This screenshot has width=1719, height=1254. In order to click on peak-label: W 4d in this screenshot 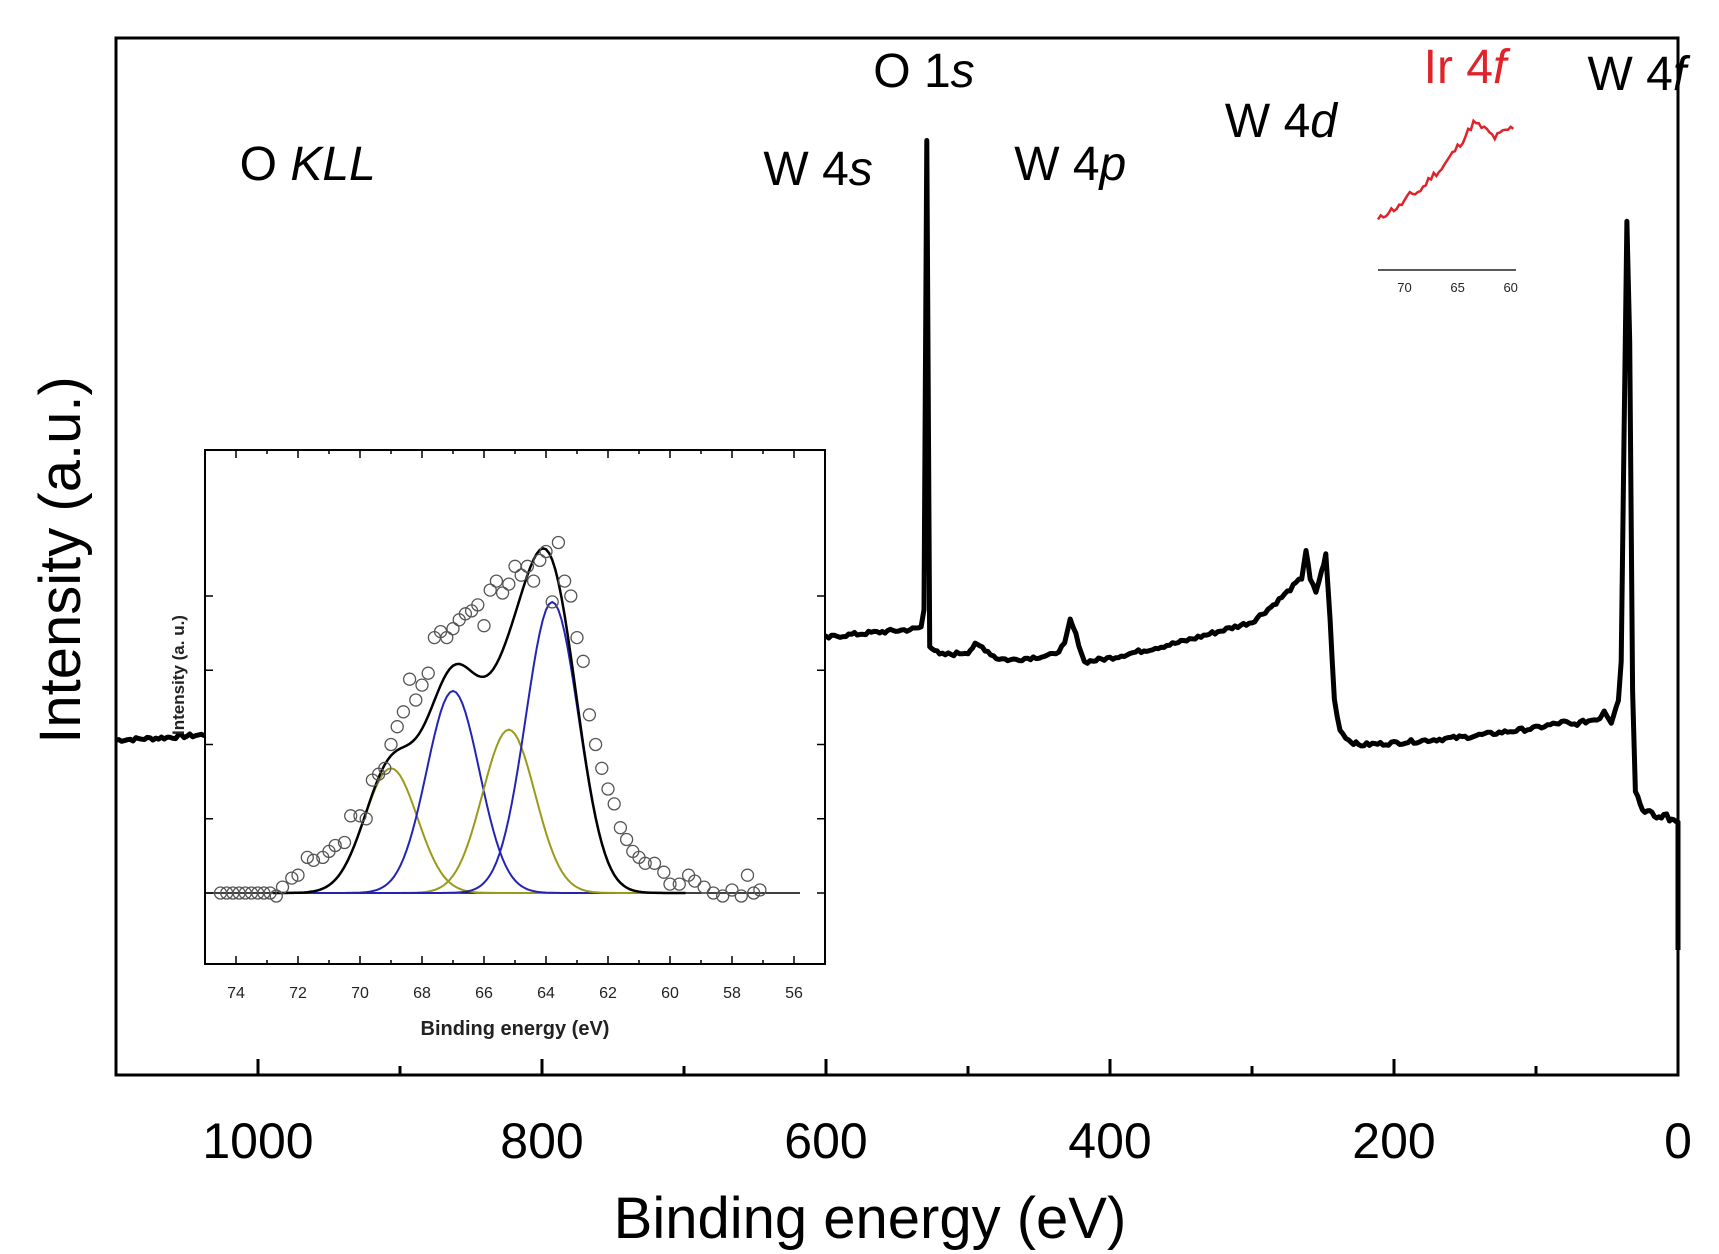, I will do `click(1281, 121)`.